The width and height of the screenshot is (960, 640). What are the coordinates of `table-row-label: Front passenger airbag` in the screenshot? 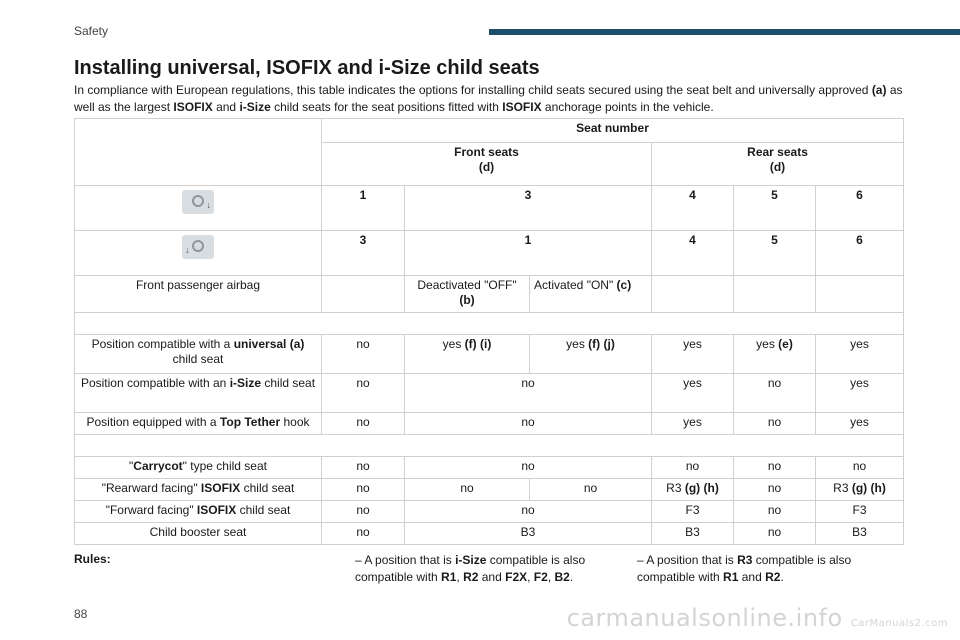 It's located at (198, 294).